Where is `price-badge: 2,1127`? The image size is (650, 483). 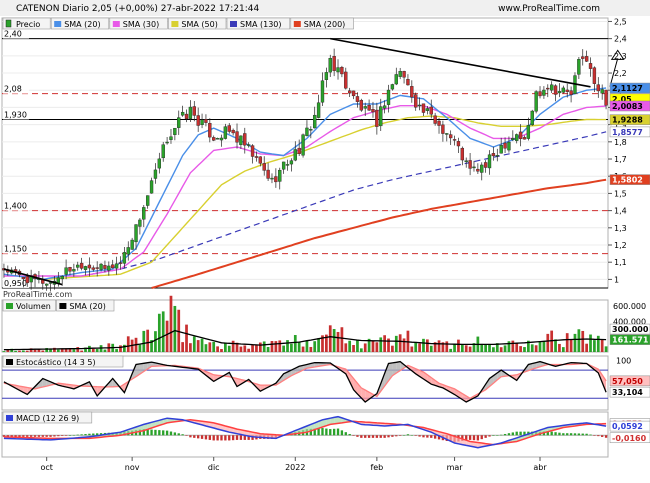
price-badge: 2,1127 is located at coordinates (627, 88).